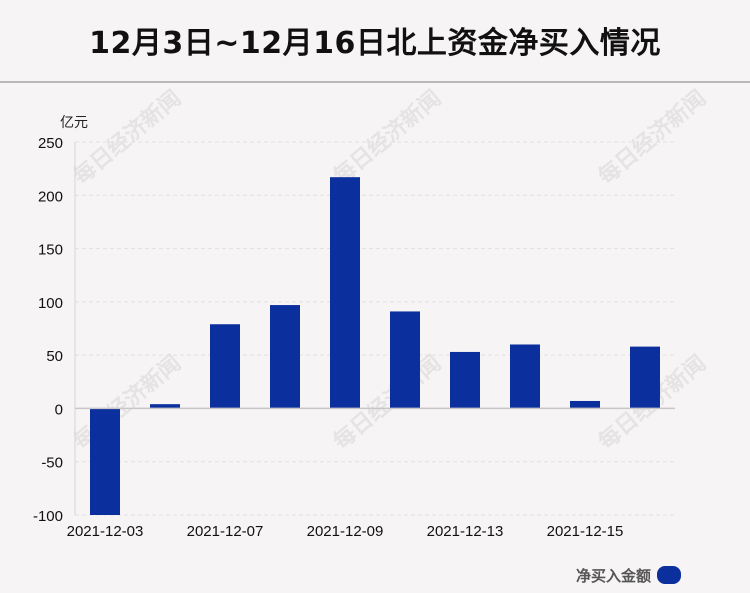  What do you see at coordinates (50, 143) in the screenshot?
I see `y-tick-label: 250` at bounding box center [50, 143].